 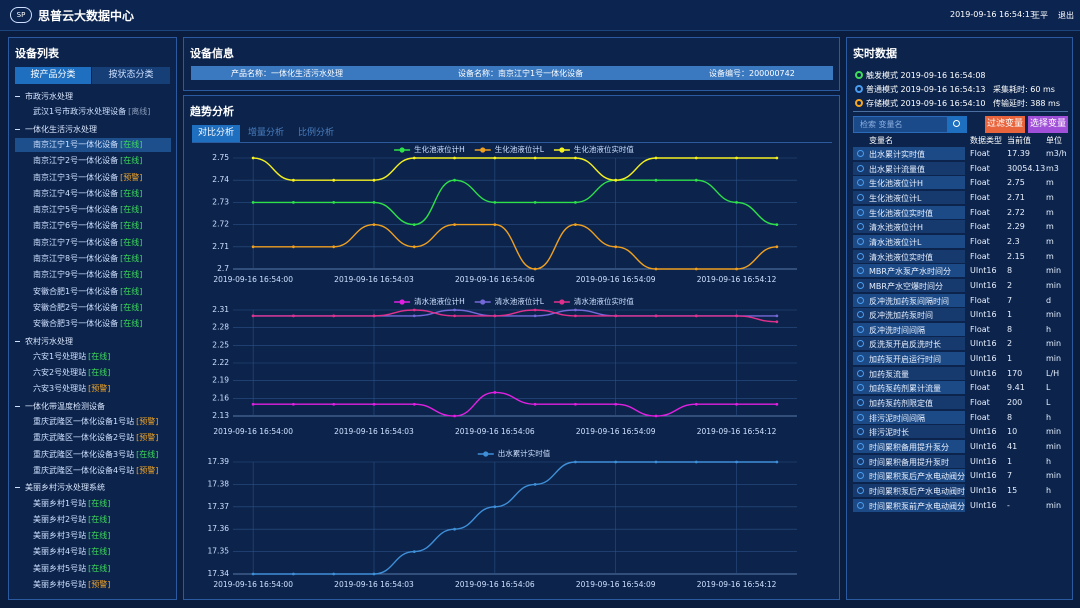 I want to click on filter-button: 过滤变量, so click(x=1005, y=124).